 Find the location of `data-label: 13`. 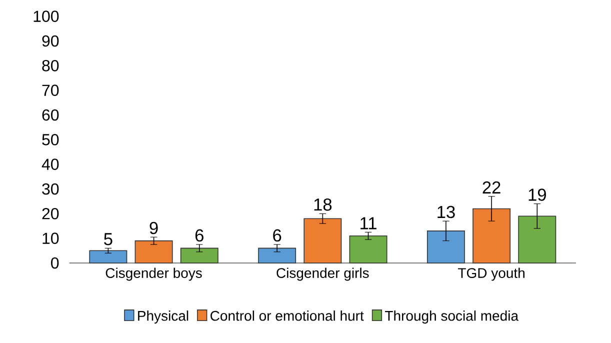

data-label: 13 is located at coordinates (446, 212).